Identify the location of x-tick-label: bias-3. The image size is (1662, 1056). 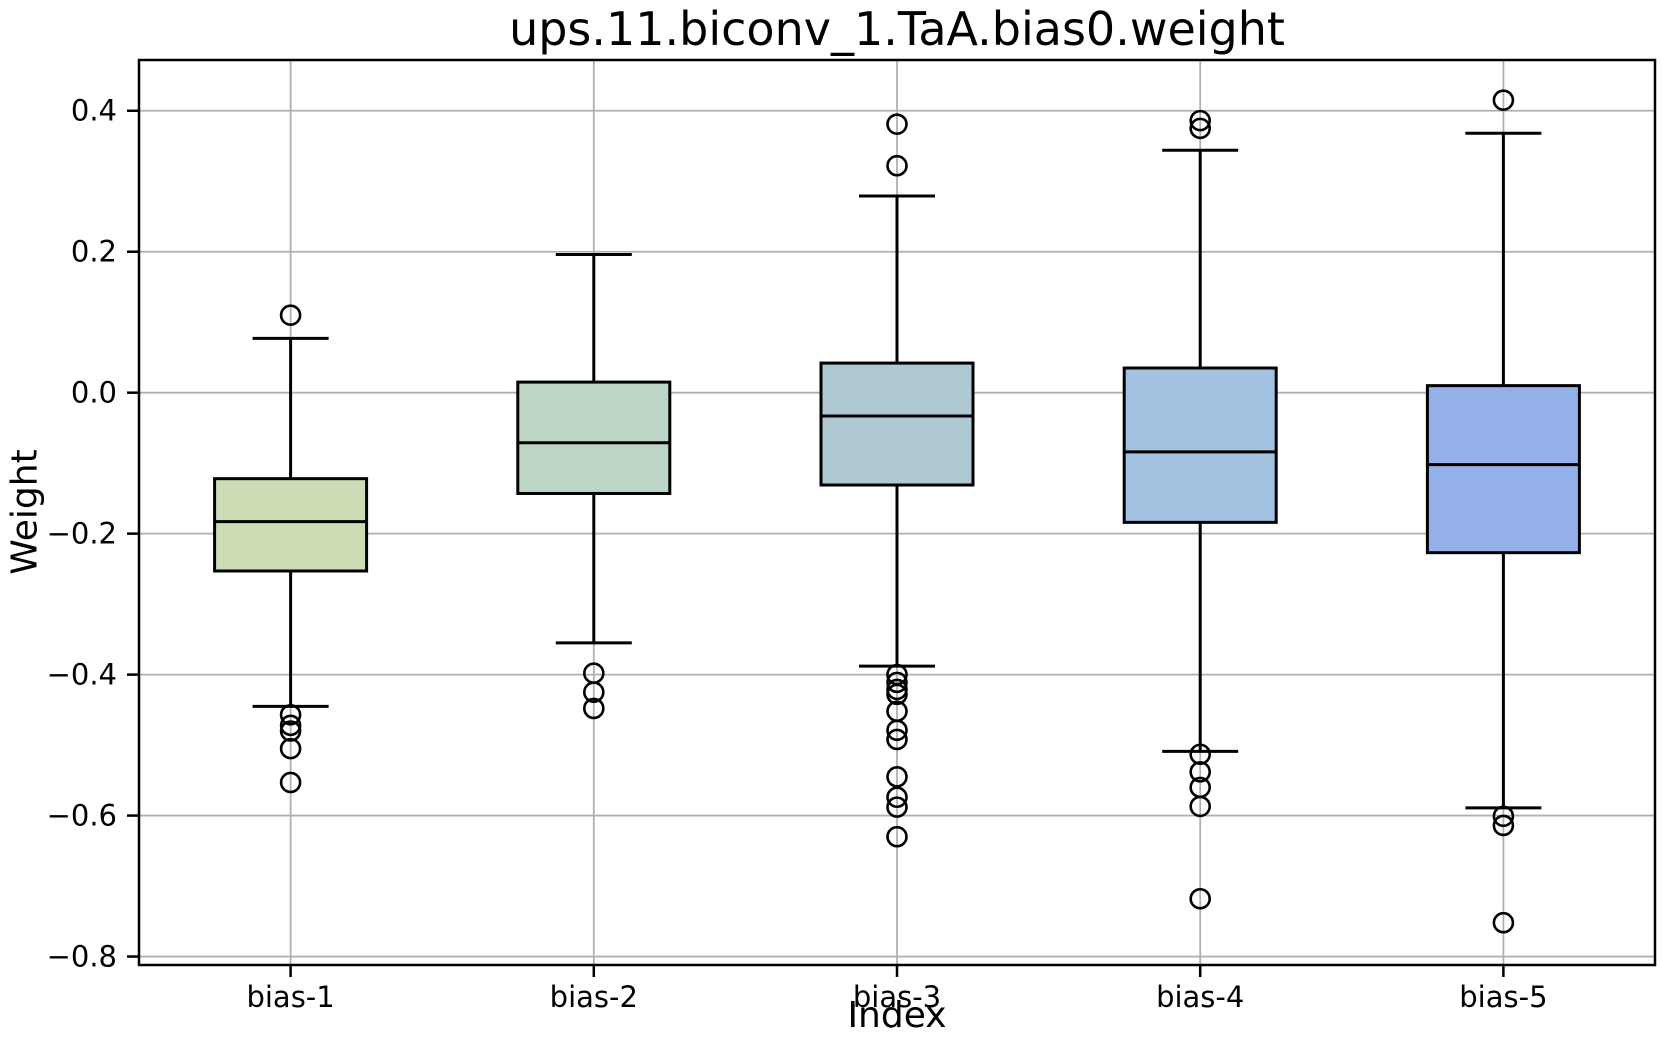
(897, 997).